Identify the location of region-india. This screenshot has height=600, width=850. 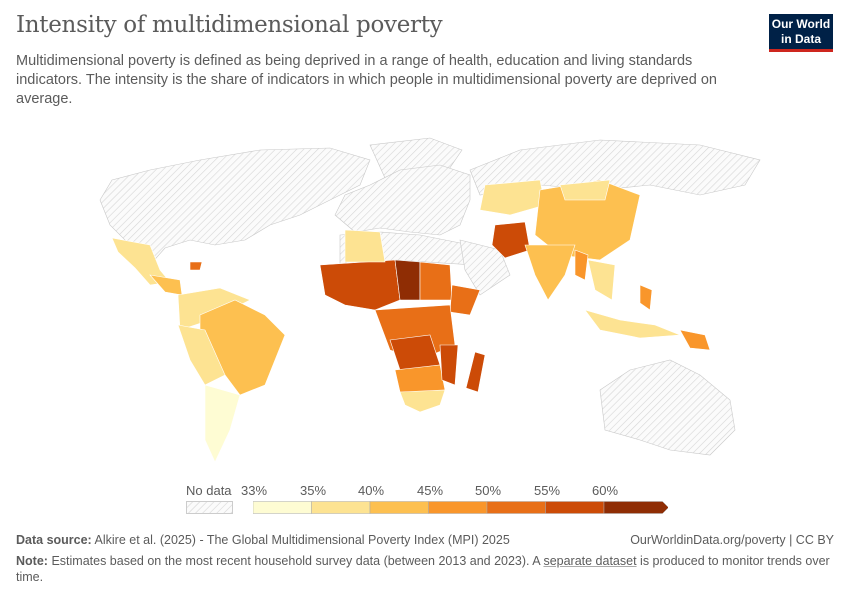
(550, 272).